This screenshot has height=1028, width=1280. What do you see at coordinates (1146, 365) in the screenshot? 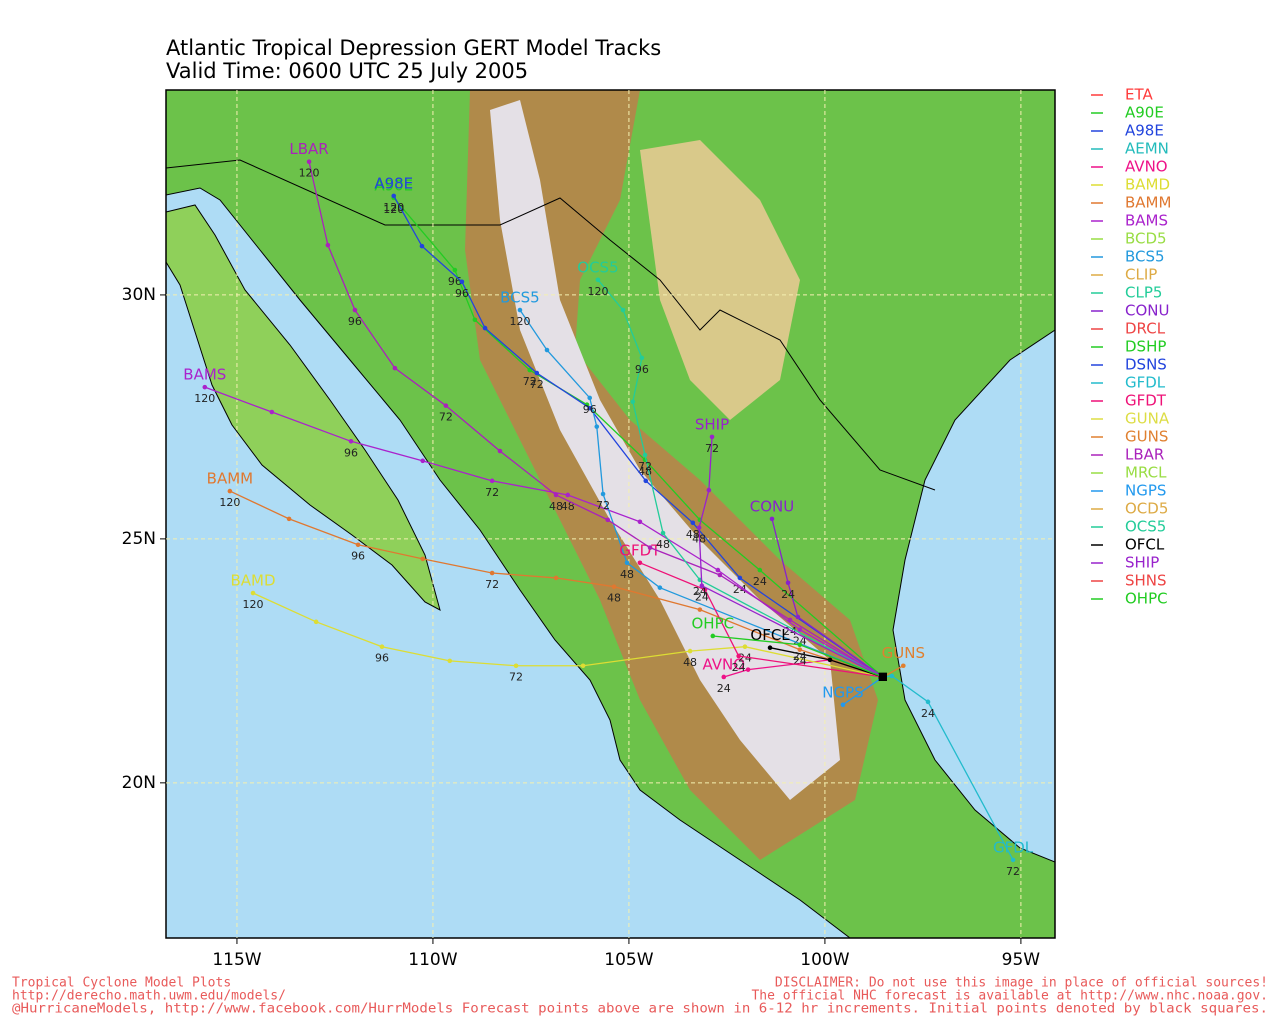
I see `legend-label: DSNS` at bounding box center [1146, 365].